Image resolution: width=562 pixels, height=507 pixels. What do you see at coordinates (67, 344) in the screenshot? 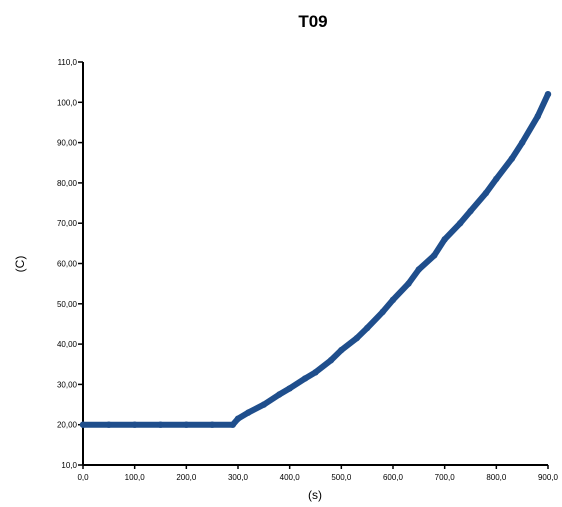
I see `y-tick-label: 40,00` at bounding box center [67, 344].